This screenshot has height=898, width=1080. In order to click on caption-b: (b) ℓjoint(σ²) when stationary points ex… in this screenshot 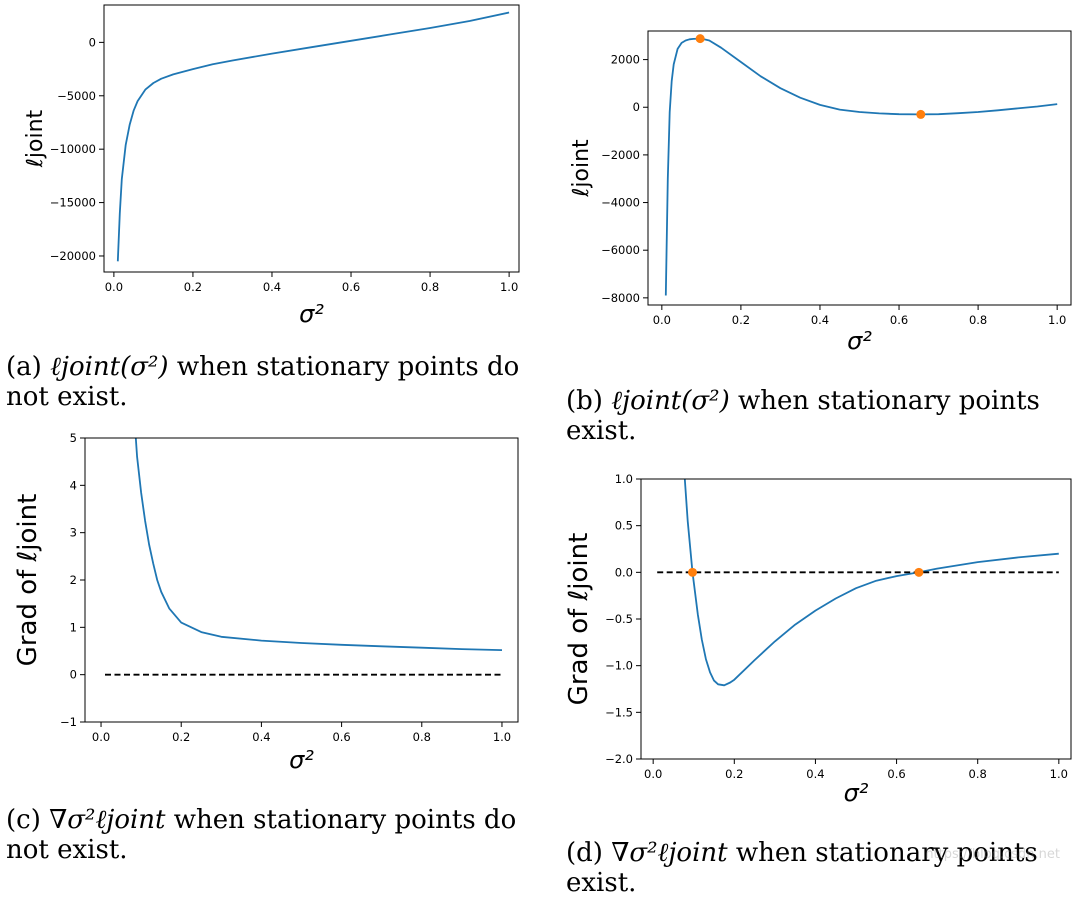, I will do `click(823, 416)`.